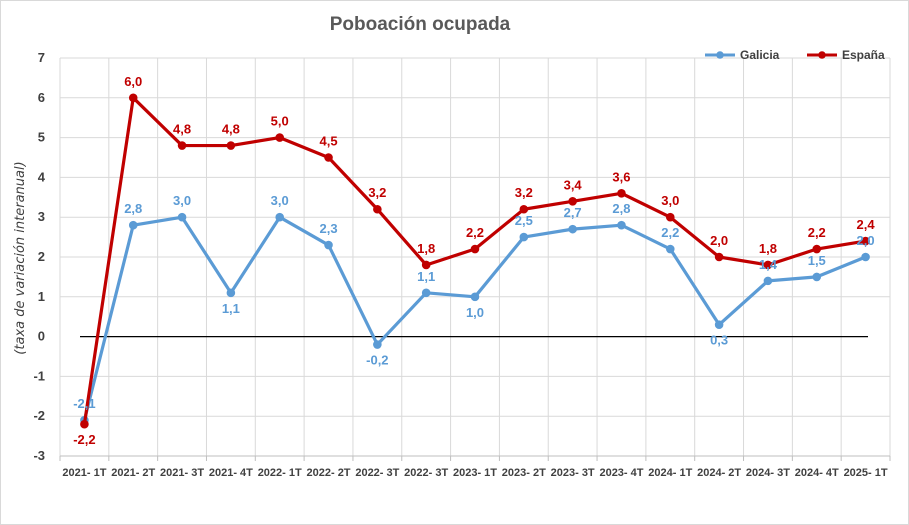  I want to click on data-label: 4,5, so click(328, 141).